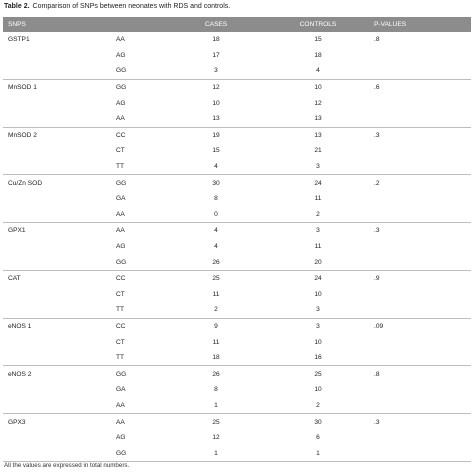 Image resolution: width=474 pixels, height=474 pixels. I want to click on cases-cell: 3, so click(216, 71).